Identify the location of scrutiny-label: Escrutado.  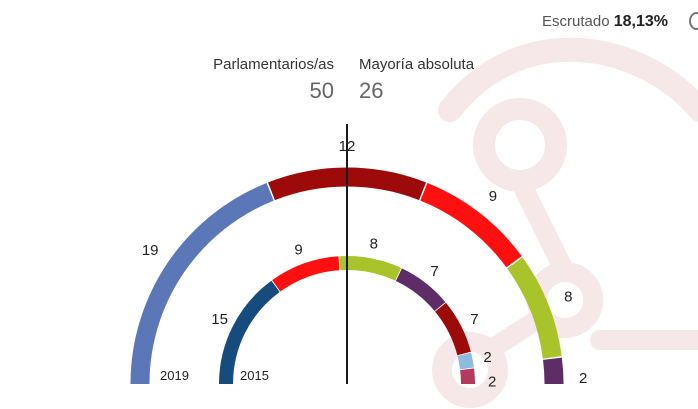
(576, 21).